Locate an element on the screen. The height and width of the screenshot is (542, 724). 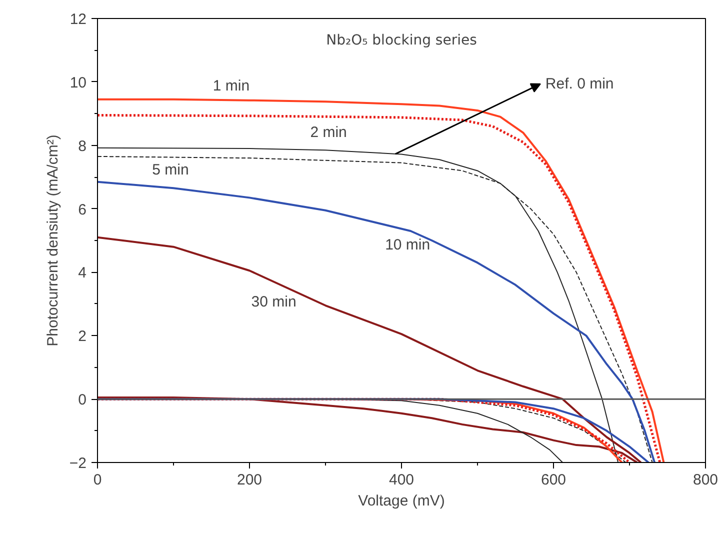
x-tick-label: 800 is located at coordinates (705, 480).